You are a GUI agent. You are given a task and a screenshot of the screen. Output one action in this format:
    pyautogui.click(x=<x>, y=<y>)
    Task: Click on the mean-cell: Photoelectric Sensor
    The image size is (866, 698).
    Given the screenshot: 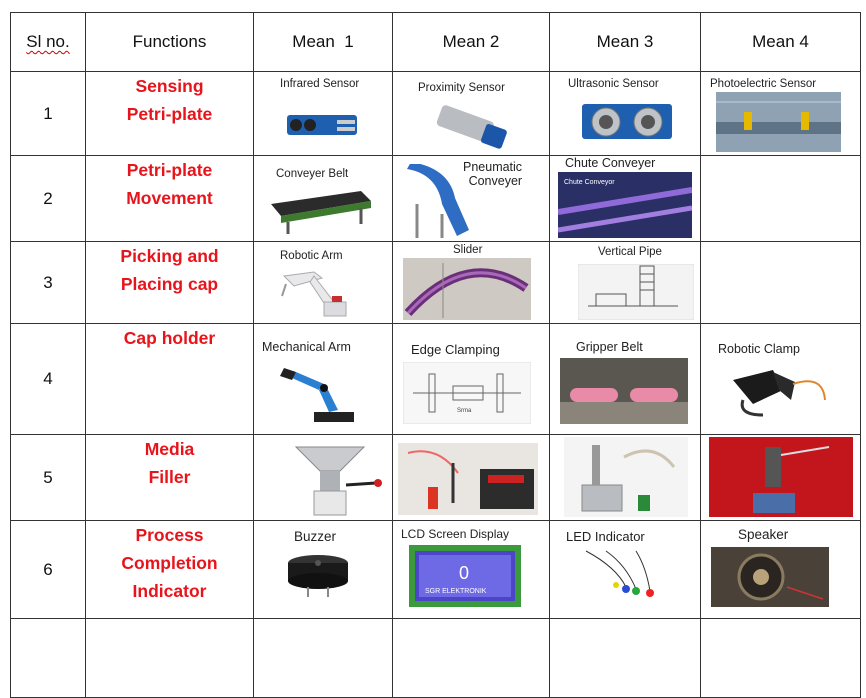 What is the action you would take?
    pyautogui.click(x=780, y=113)
    